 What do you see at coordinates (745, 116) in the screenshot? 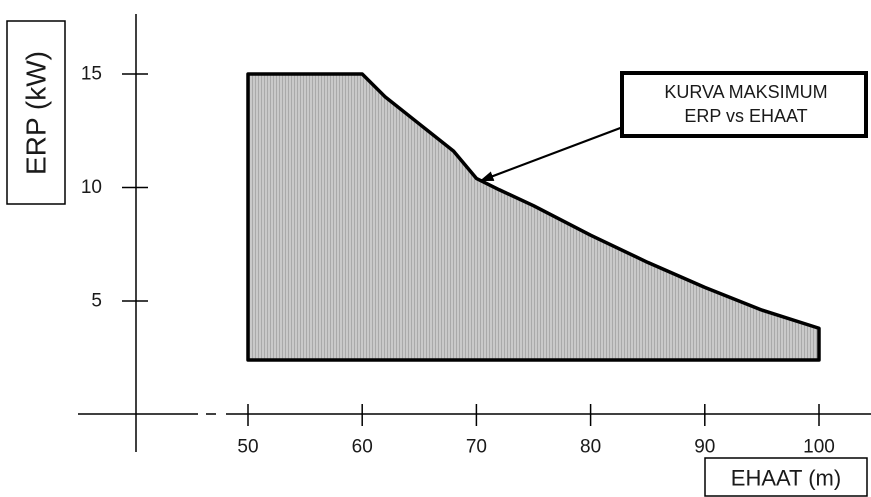
I see `annotation-line-2: ERP vs EHAAT` at bounding box center [745, 116].